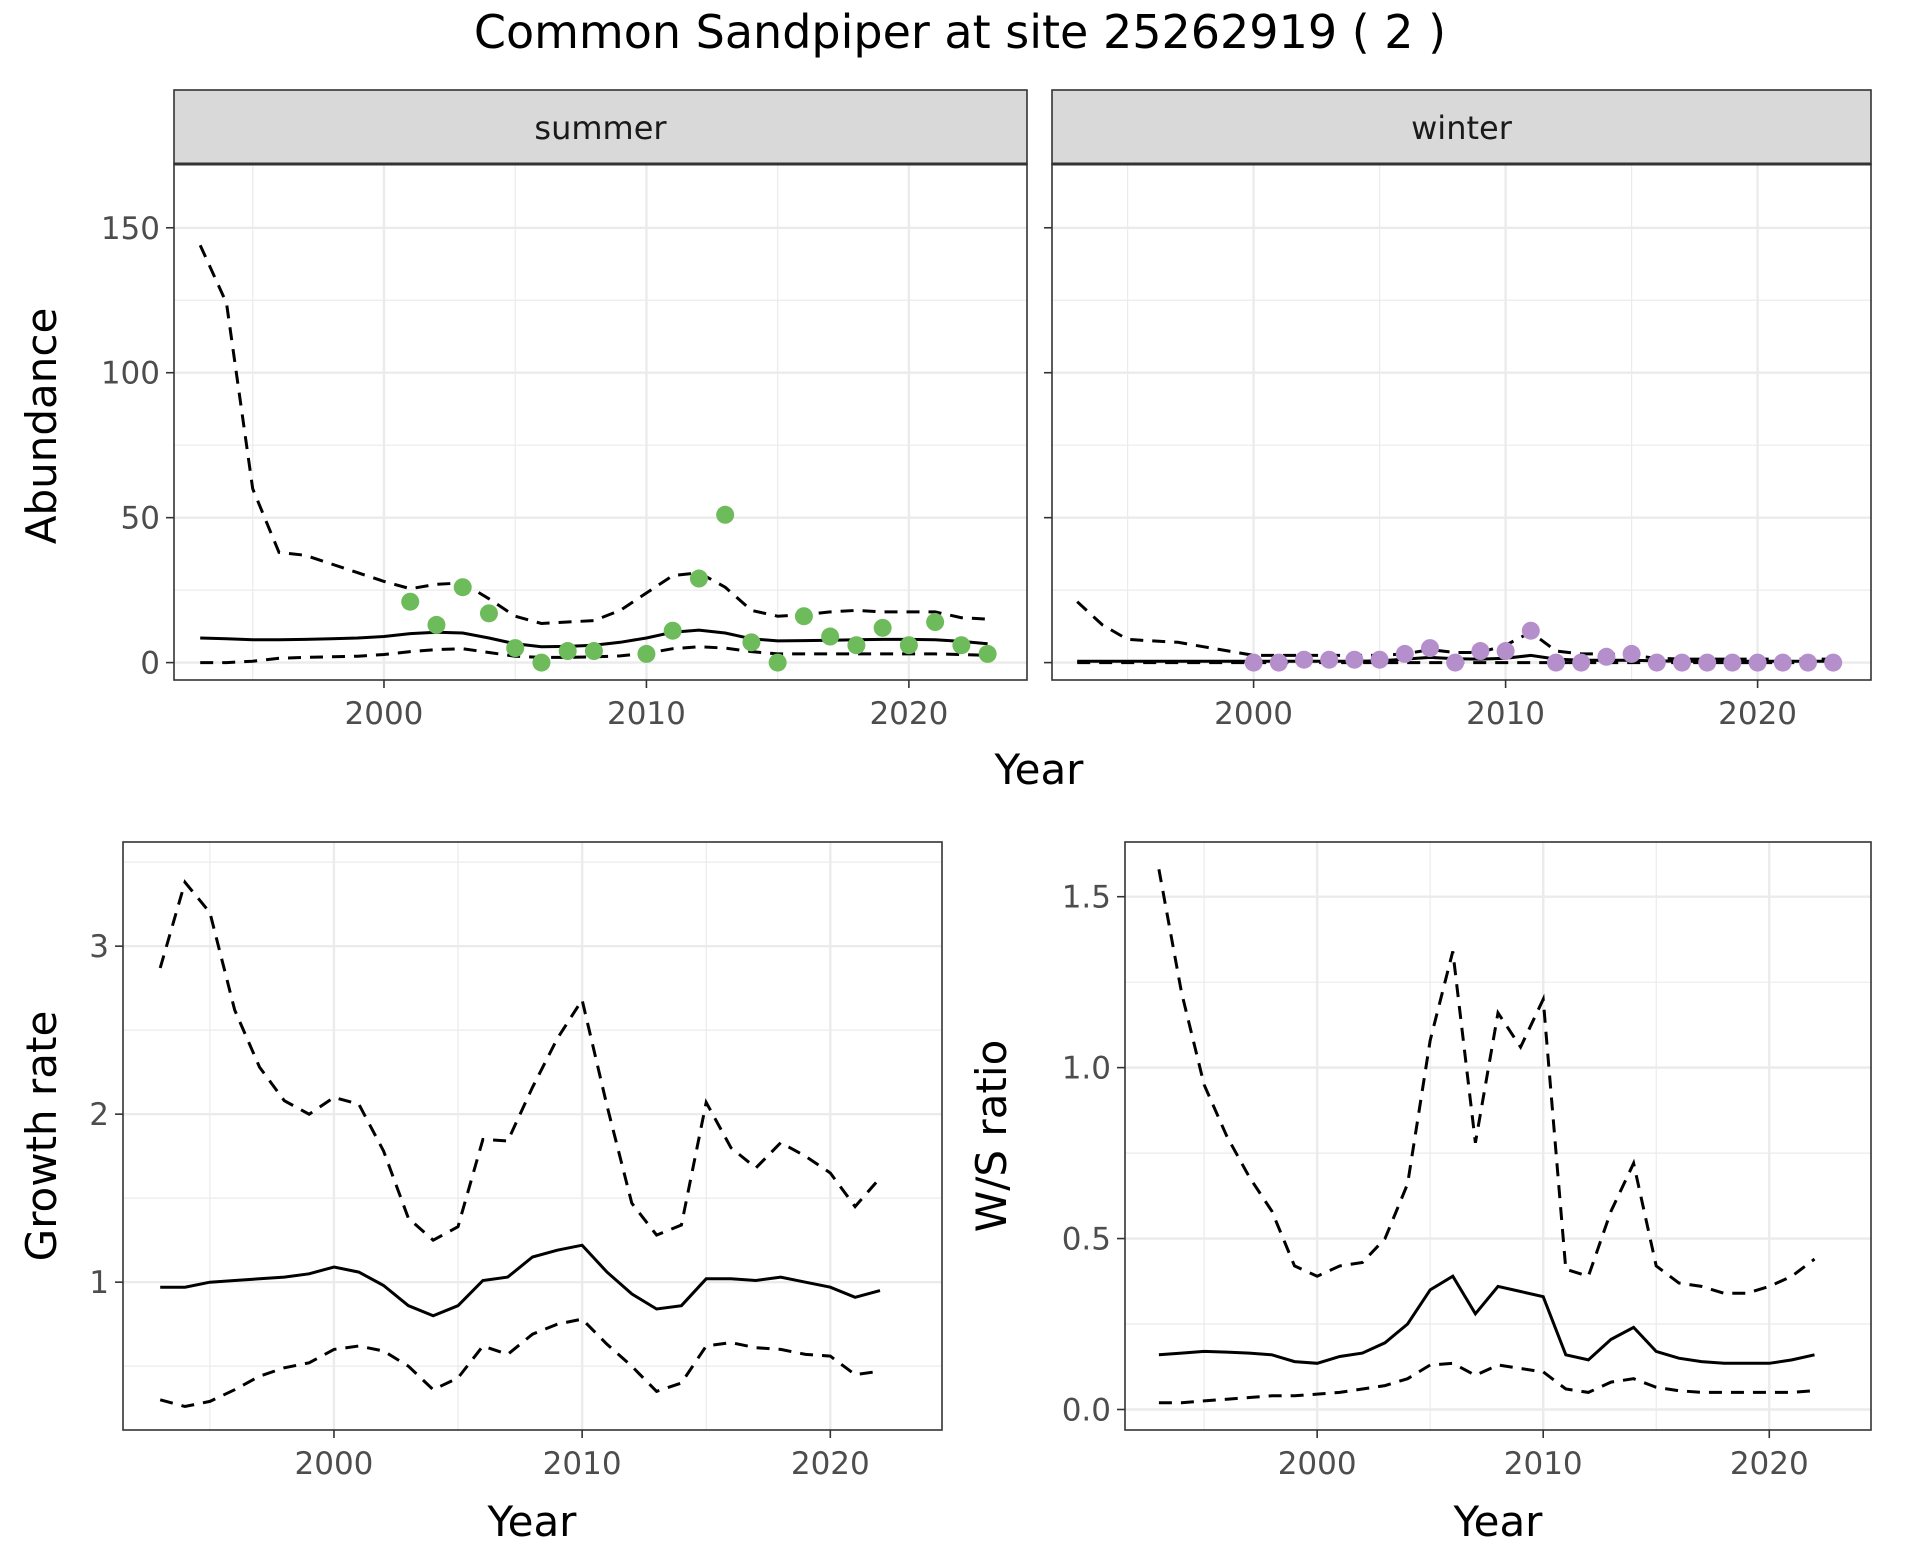 This screenshot has width=1920, height=1560. I want to click on chart-title: Common Sandpiper at site 25262919 ( 2 ), so click(960, 32).